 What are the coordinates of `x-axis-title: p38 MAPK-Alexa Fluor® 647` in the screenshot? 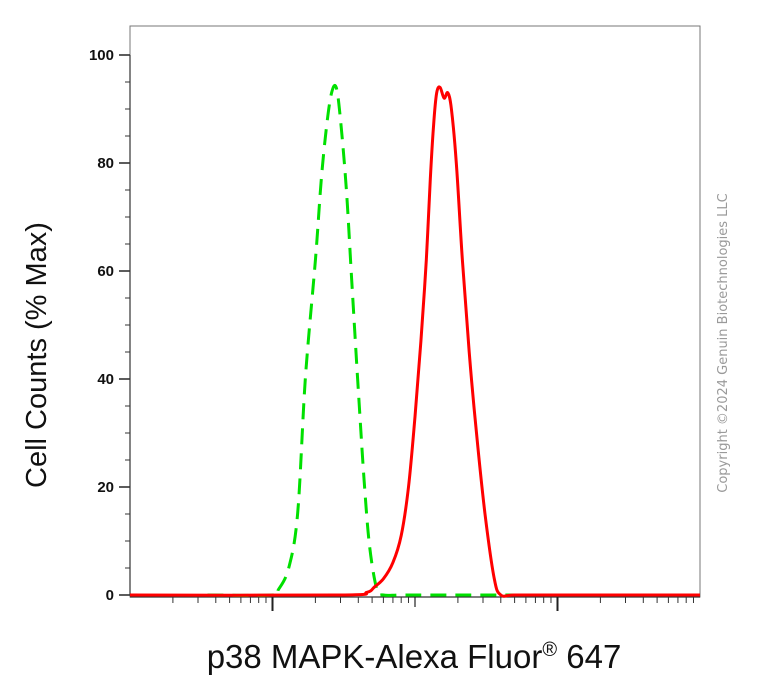 It's located at (414, 656).